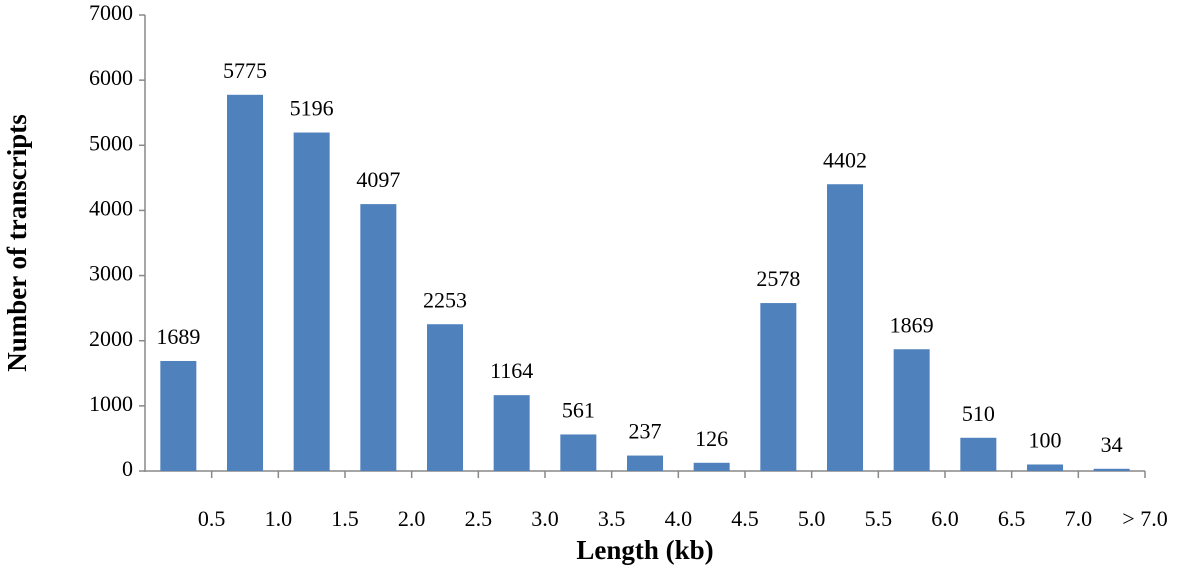 This screenshot has height=580, width=1185. I want to click on value-label: 4402, so click(845, 159).